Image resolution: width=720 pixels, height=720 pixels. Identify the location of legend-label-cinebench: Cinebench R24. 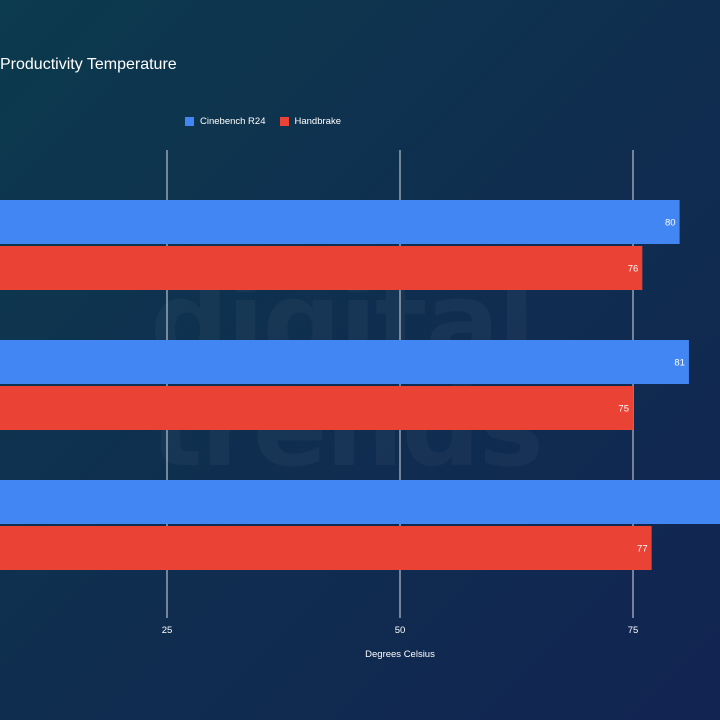
(233, 121).